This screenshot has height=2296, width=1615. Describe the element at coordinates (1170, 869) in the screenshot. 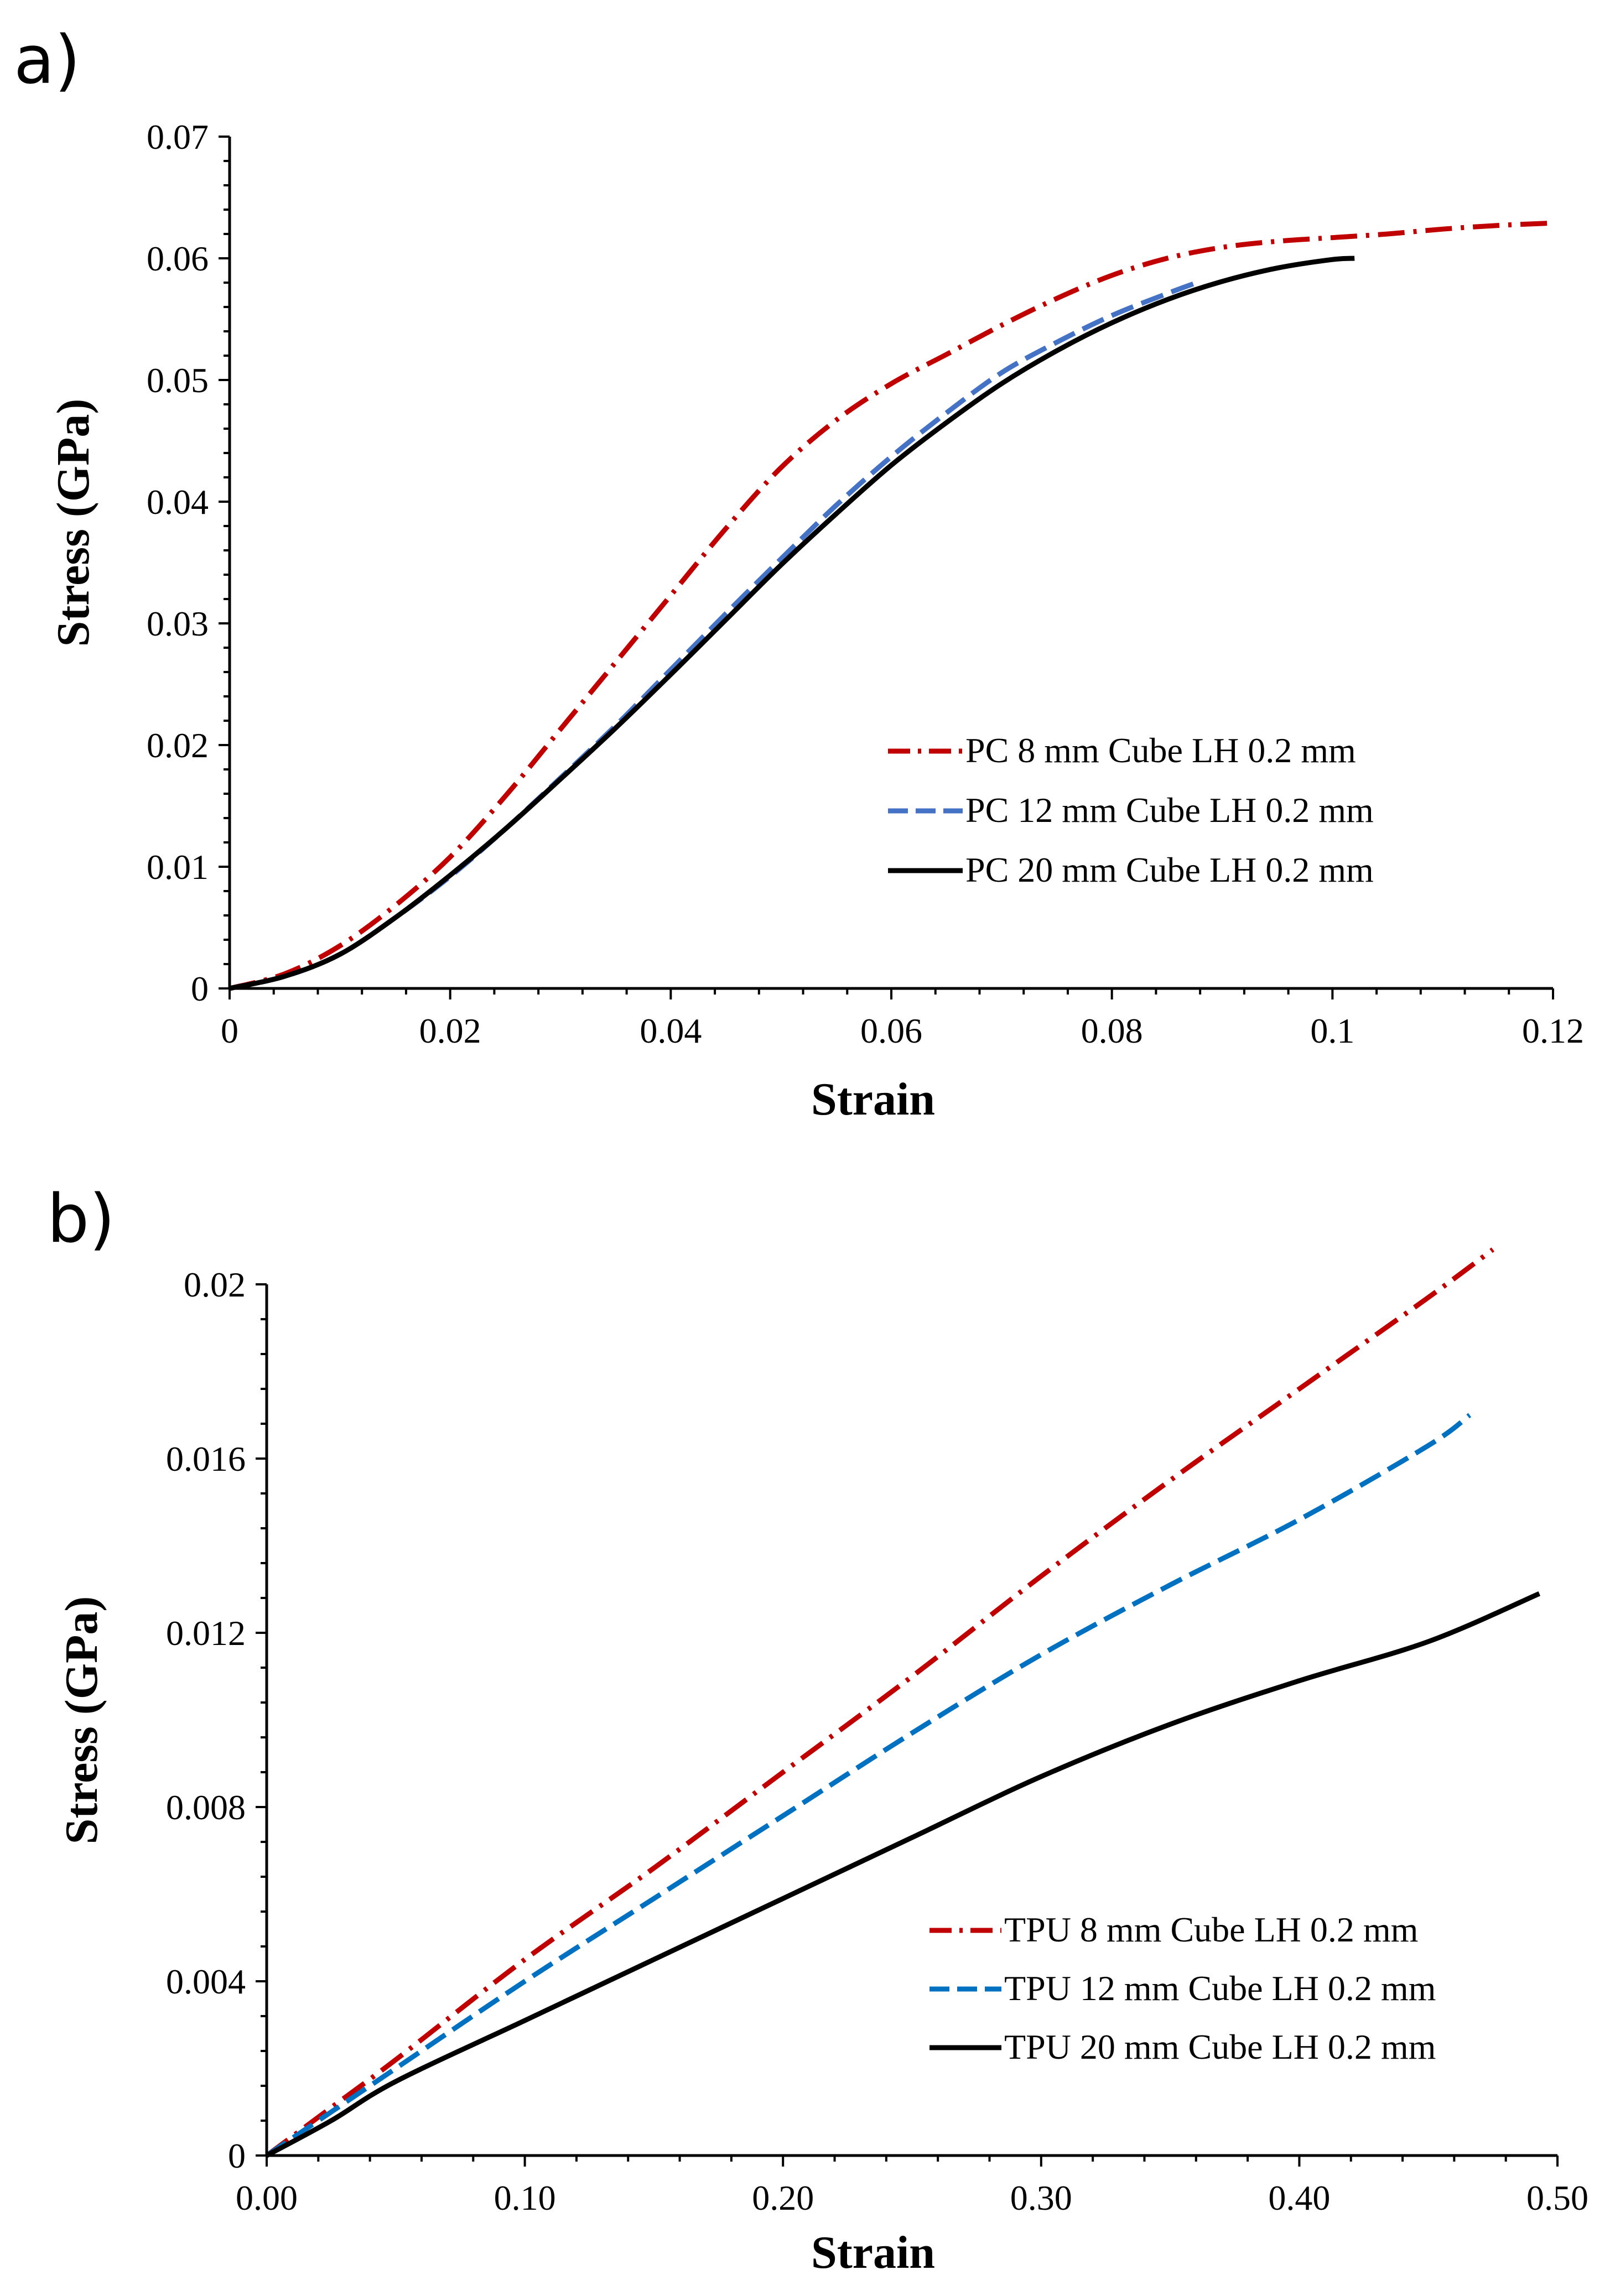

I see `panel-a-legend-label-3: PC 20 mm Cube LH 0.2 mm` at that location.